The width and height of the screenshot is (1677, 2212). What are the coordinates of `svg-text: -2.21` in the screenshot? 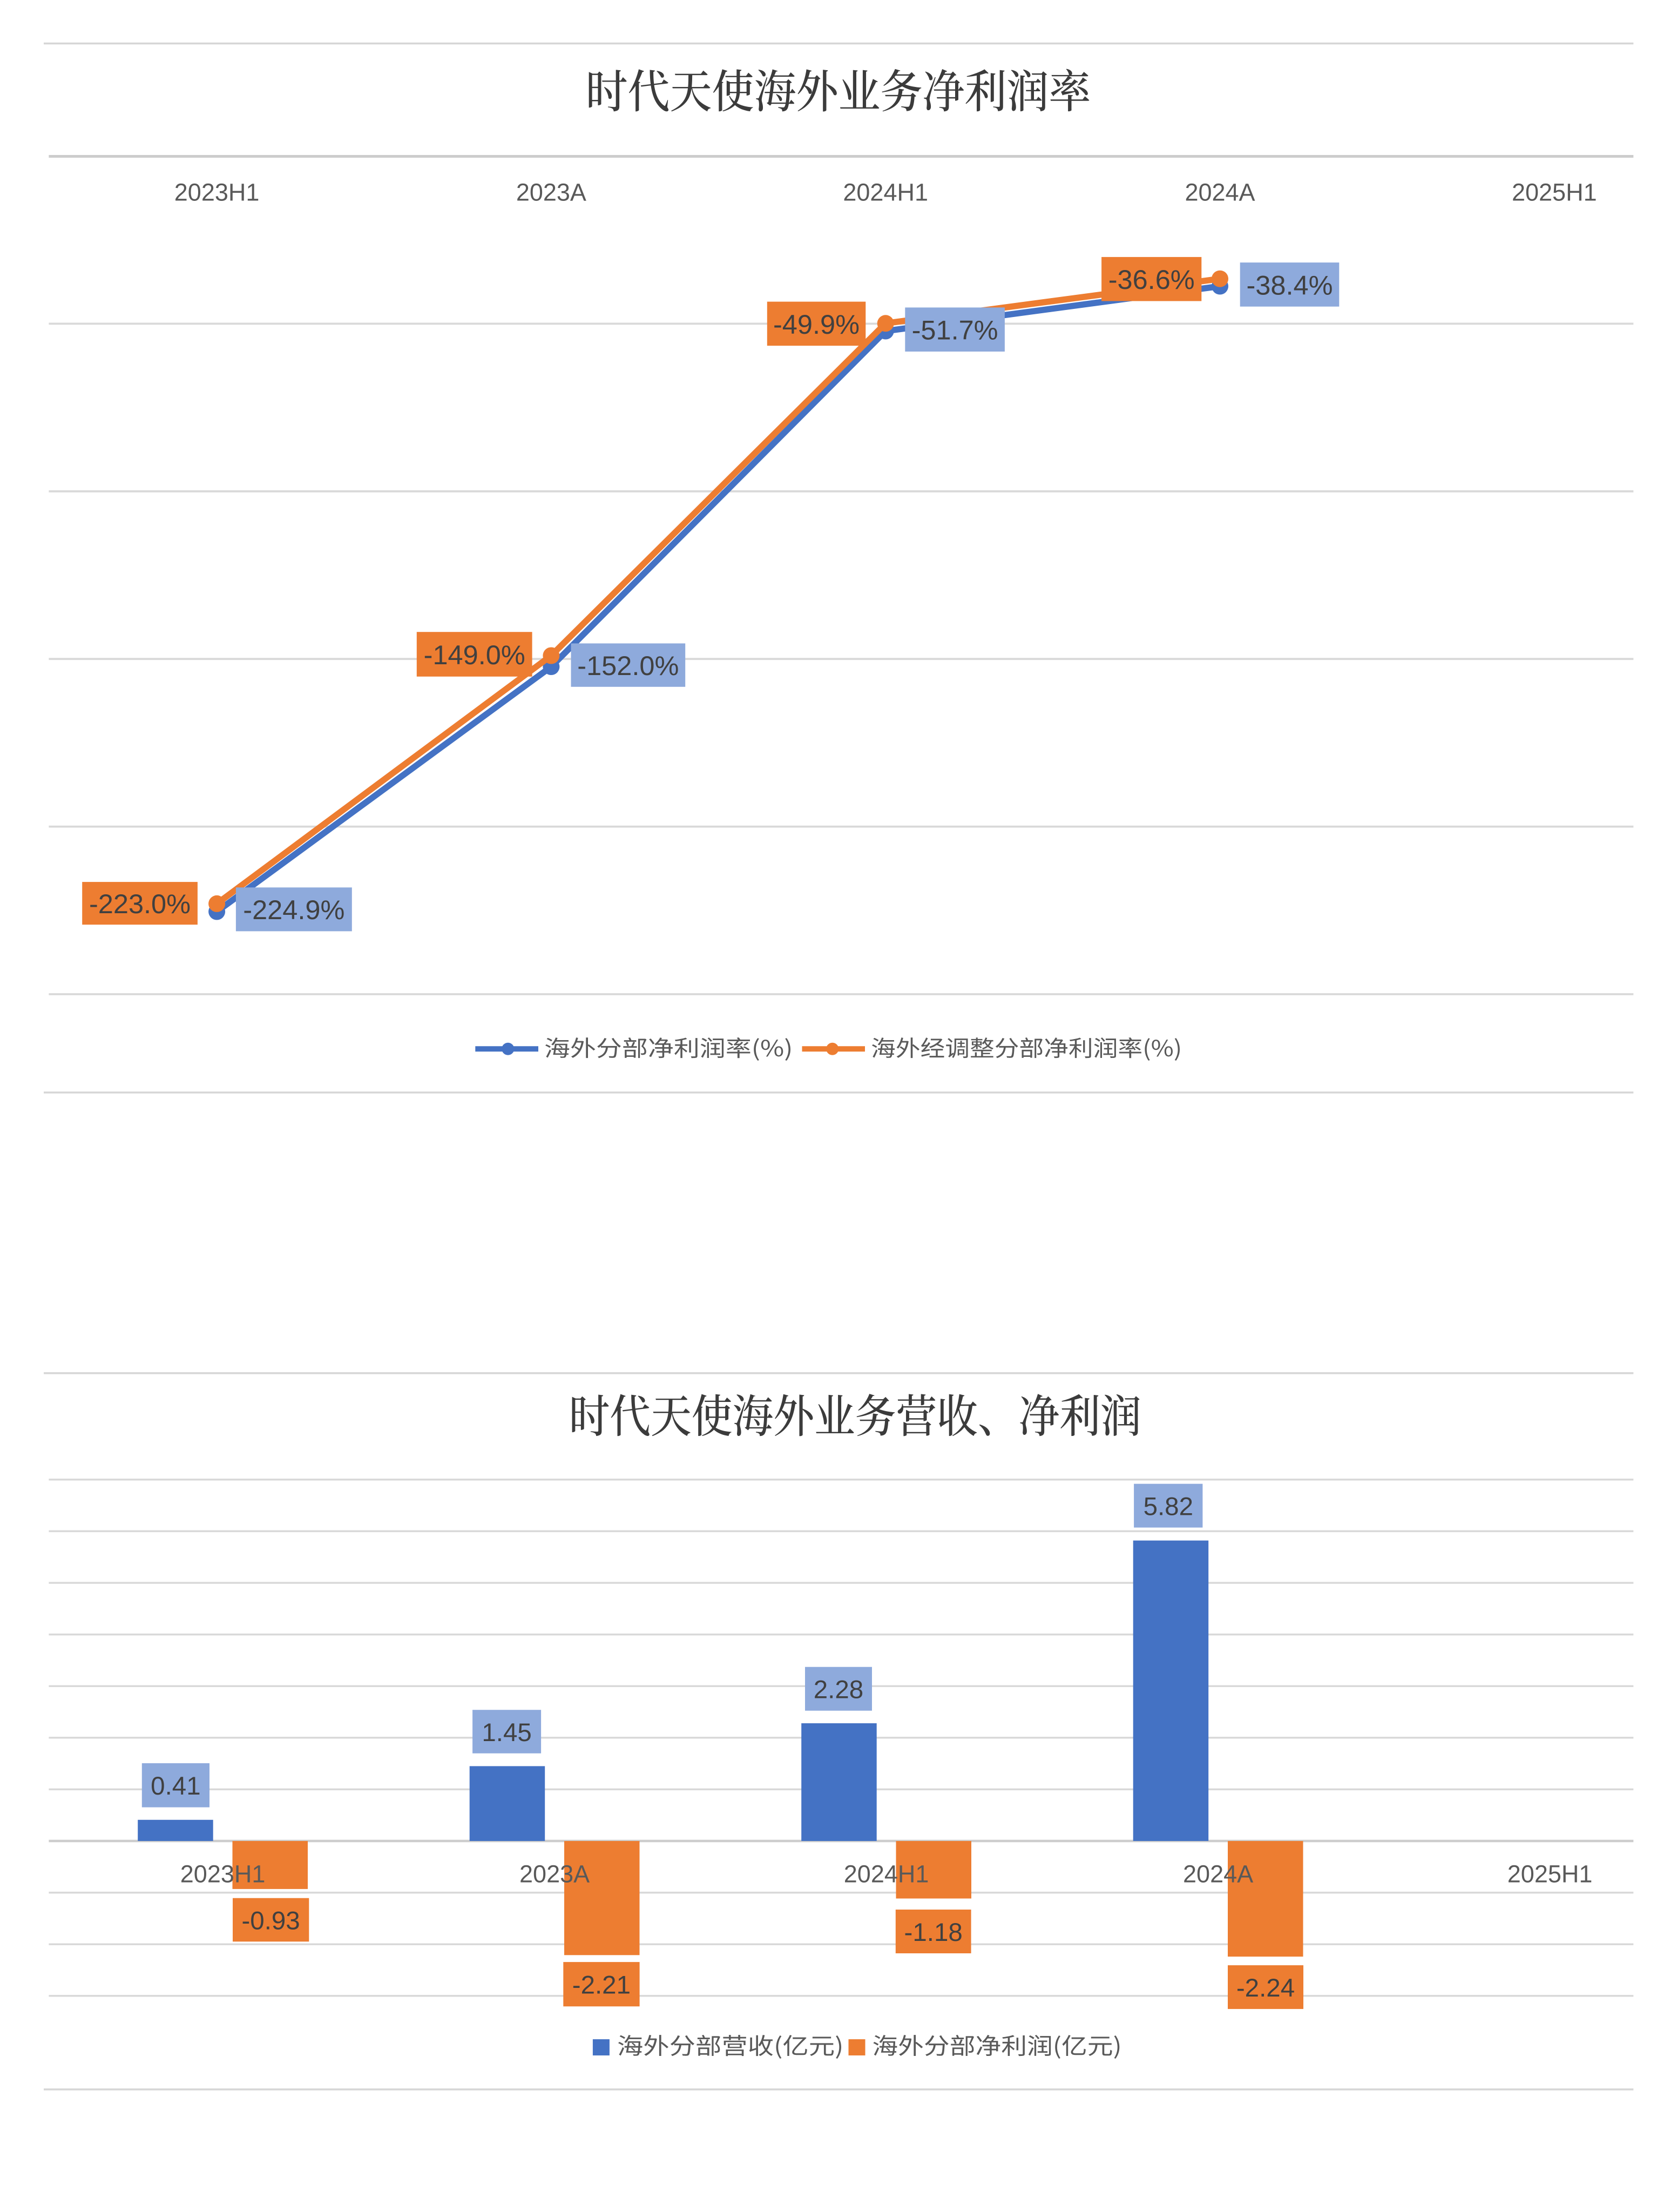 It's located at (601, 1985).